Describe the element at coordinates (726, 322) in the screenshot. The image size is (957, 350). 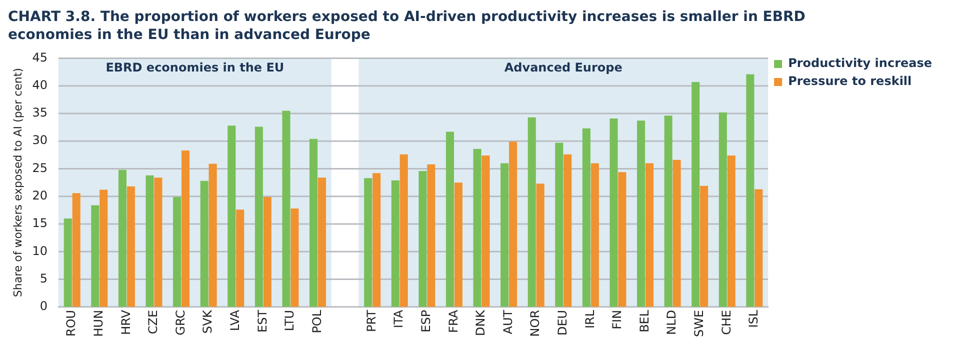
I see `x-tick-label: CHE` at that location.